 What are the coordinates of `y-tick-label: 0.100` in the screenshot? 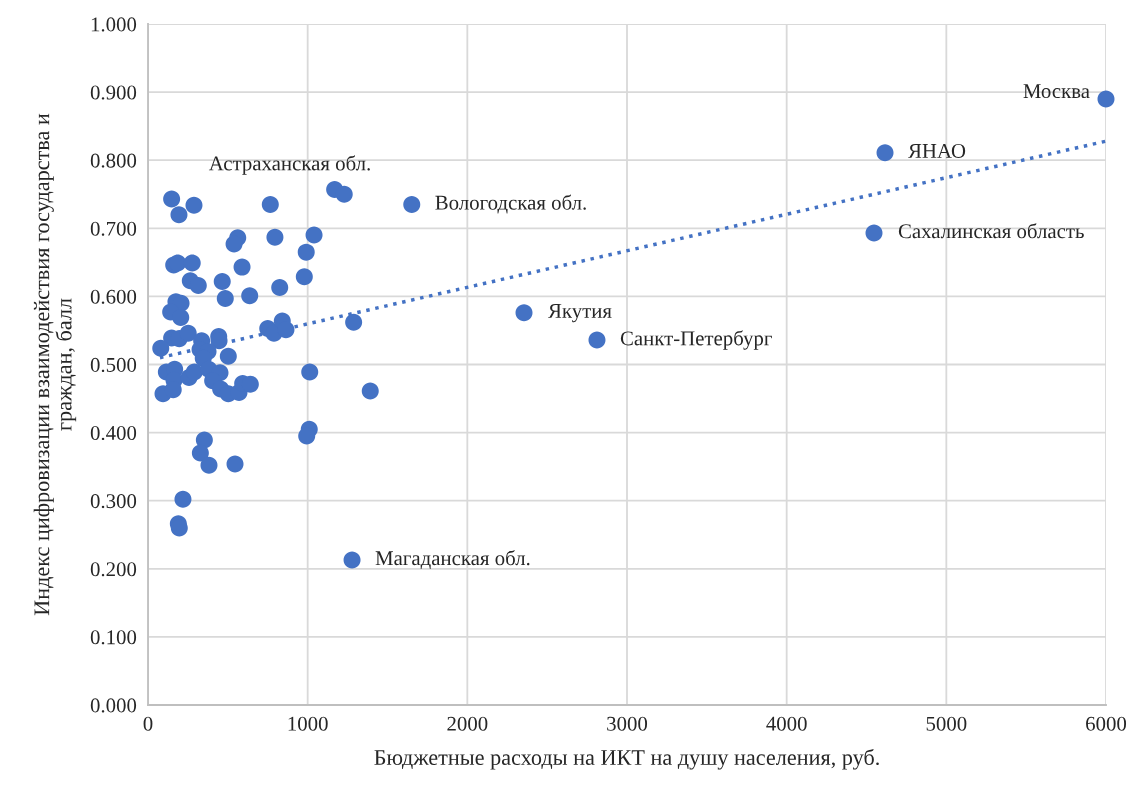 It's located at (113, 637).